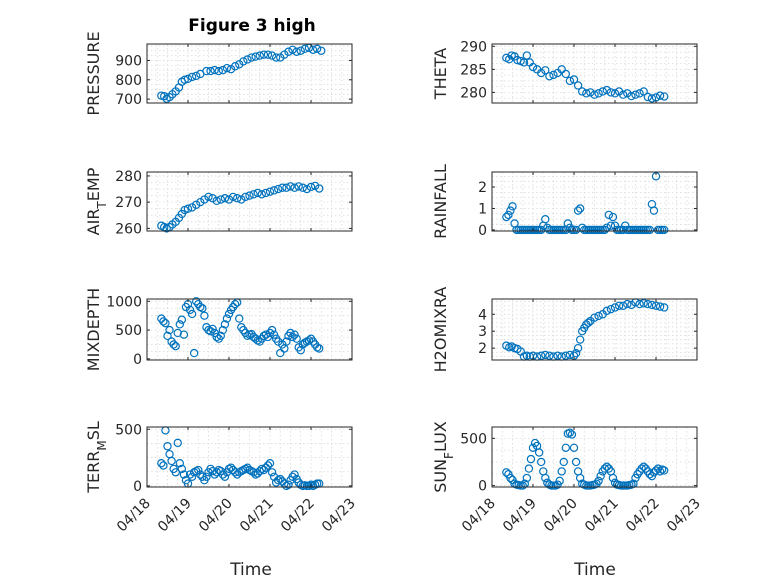 The width and height of the screenshot is (778, 583). What do you see at coordinates (96, 201) in the screenshot?
I see `y-axis-label: AIRTEMP` at bounding box center [96, 201].